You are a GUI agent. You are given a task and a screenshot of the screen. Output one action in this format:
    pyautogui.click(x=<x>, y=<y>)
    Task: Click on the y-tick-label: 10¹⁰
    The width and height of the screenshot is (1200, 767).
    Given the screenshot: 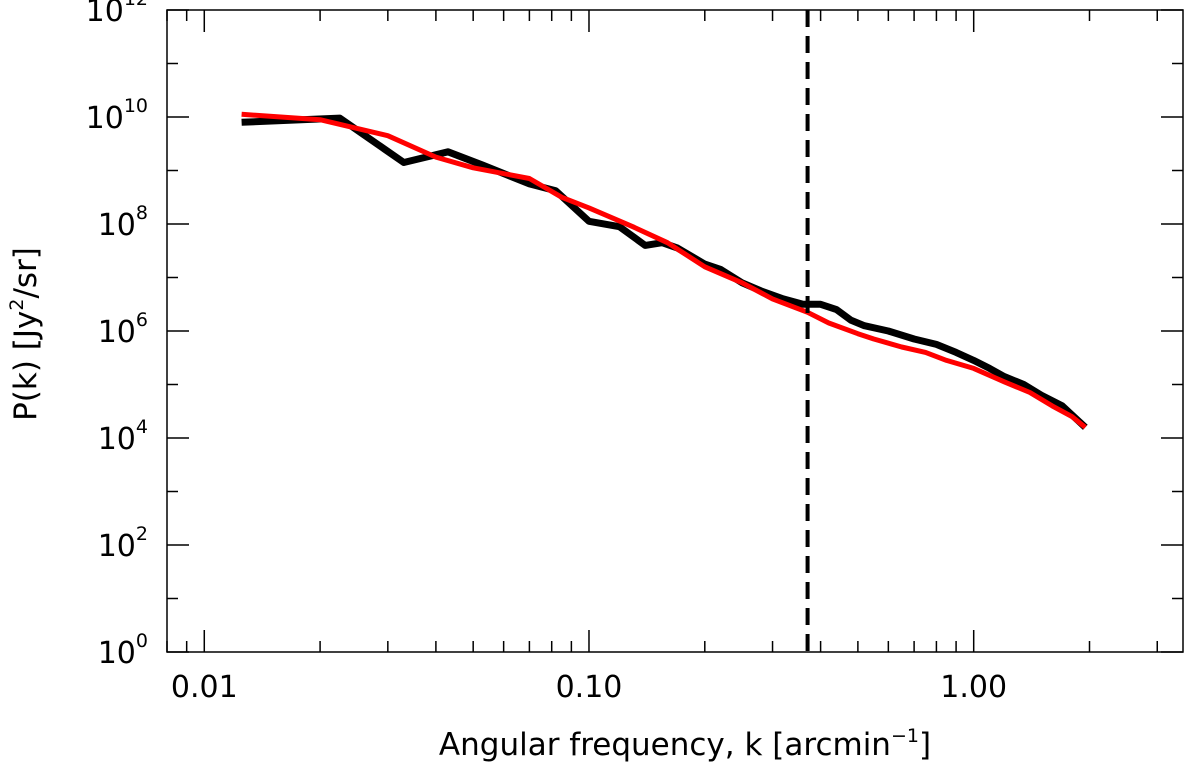 What is the action you would take?
    pyautogui.click(x=117, y=115)
    